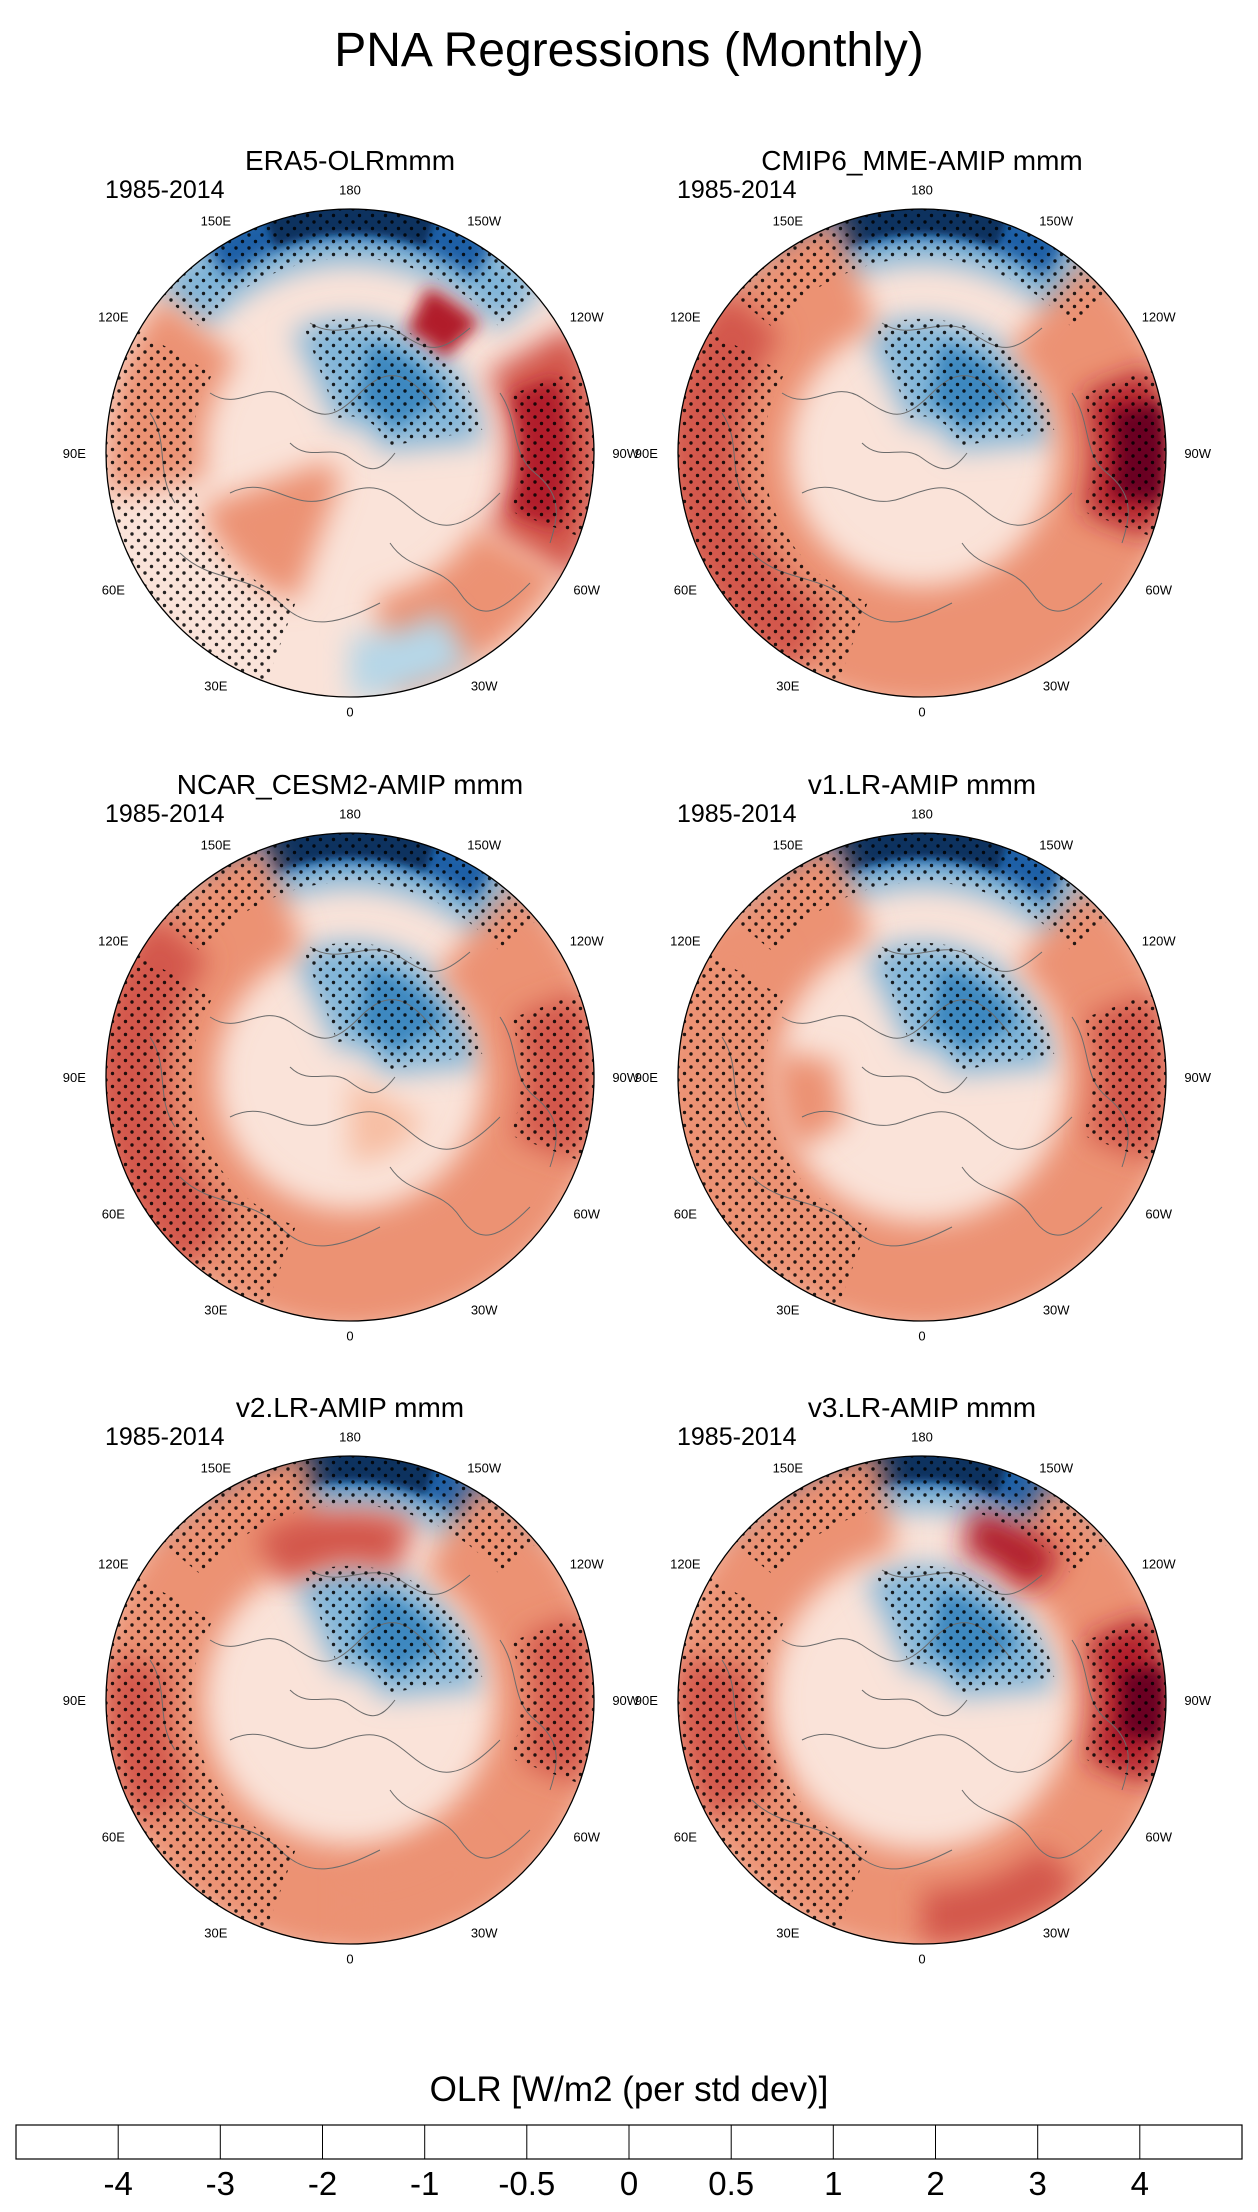 The height and width of the screenshot is (2212, 1258). Describe the element at coordinates (424, 2183) in the screenshot. I see `colorbar-tick-label: -1` at that location.